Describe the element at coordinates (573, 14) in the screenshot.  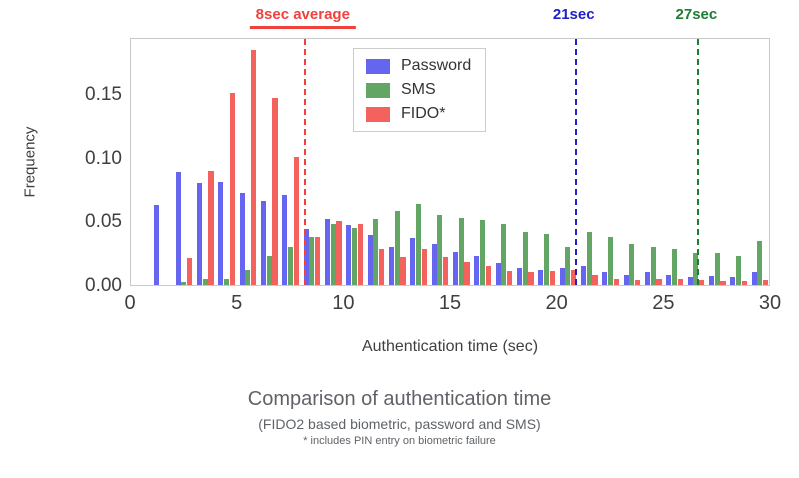
I see `vline-label: 21sec` at that location.